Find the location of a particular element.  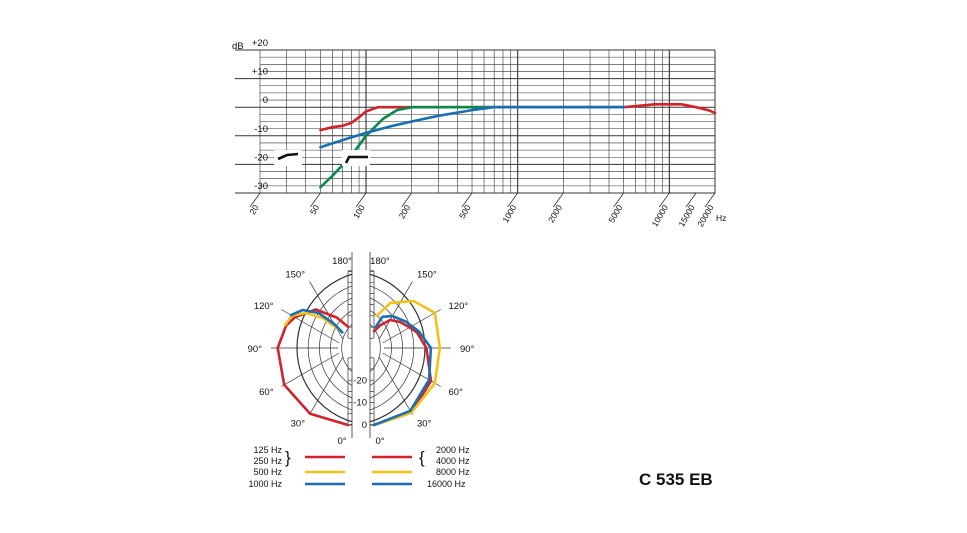

x-axis-unit-label: Hz is located at coordinates (721, 218).